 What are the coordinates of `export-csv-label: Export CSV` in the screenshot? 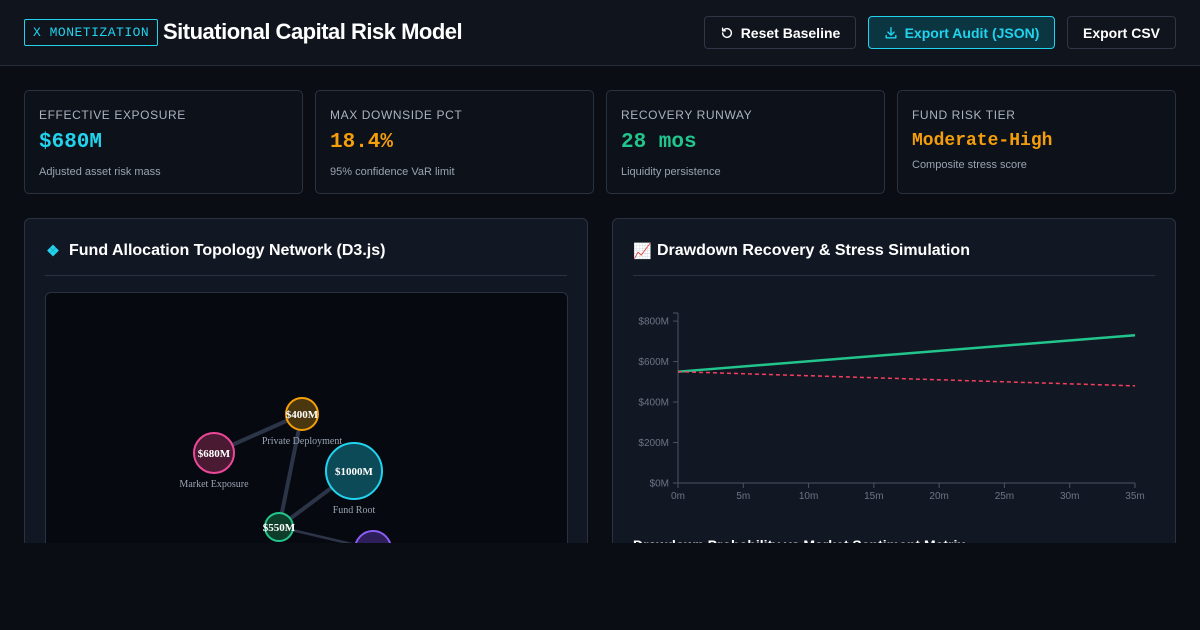 It's located at (1121, 32).